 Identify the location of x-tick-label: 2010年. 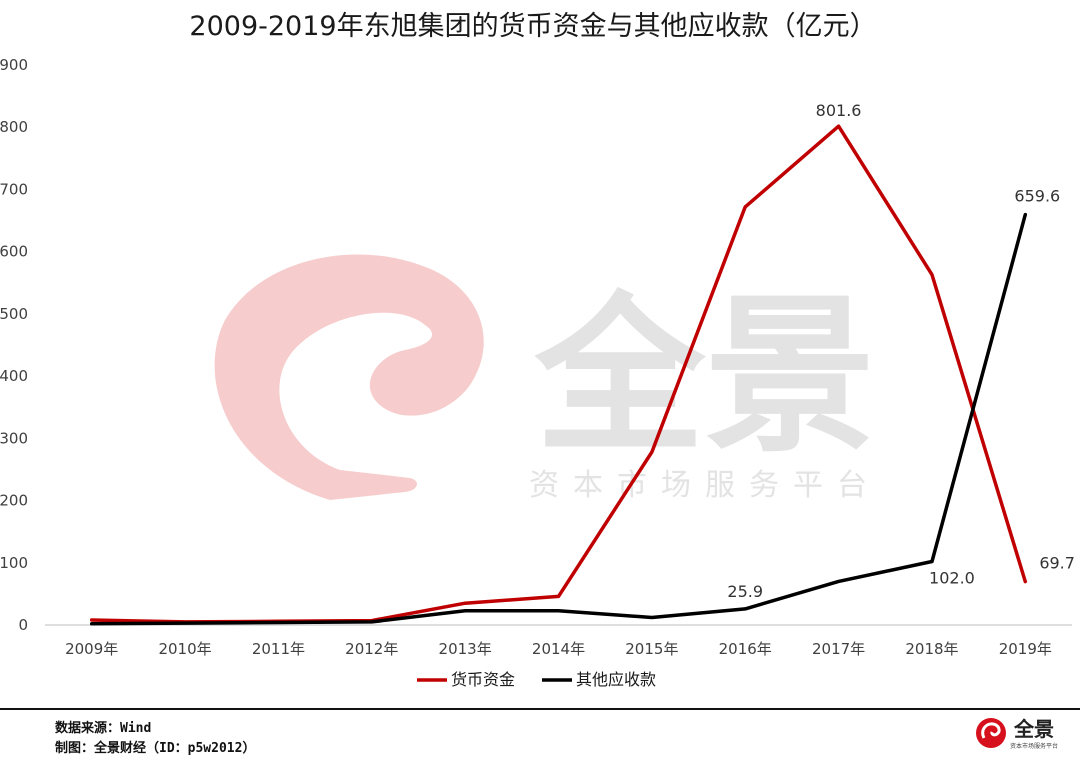
(184, 649).